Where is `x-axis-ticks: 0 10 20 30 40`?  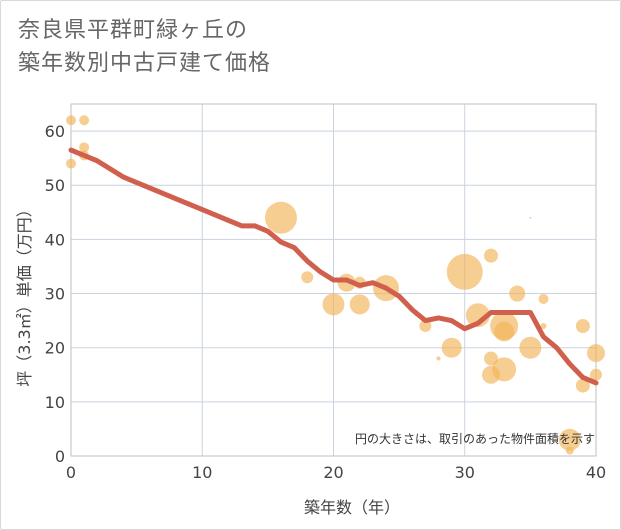 x-axis-ticks: 0 10 20 30 40 is located at coordinates (336, 472).